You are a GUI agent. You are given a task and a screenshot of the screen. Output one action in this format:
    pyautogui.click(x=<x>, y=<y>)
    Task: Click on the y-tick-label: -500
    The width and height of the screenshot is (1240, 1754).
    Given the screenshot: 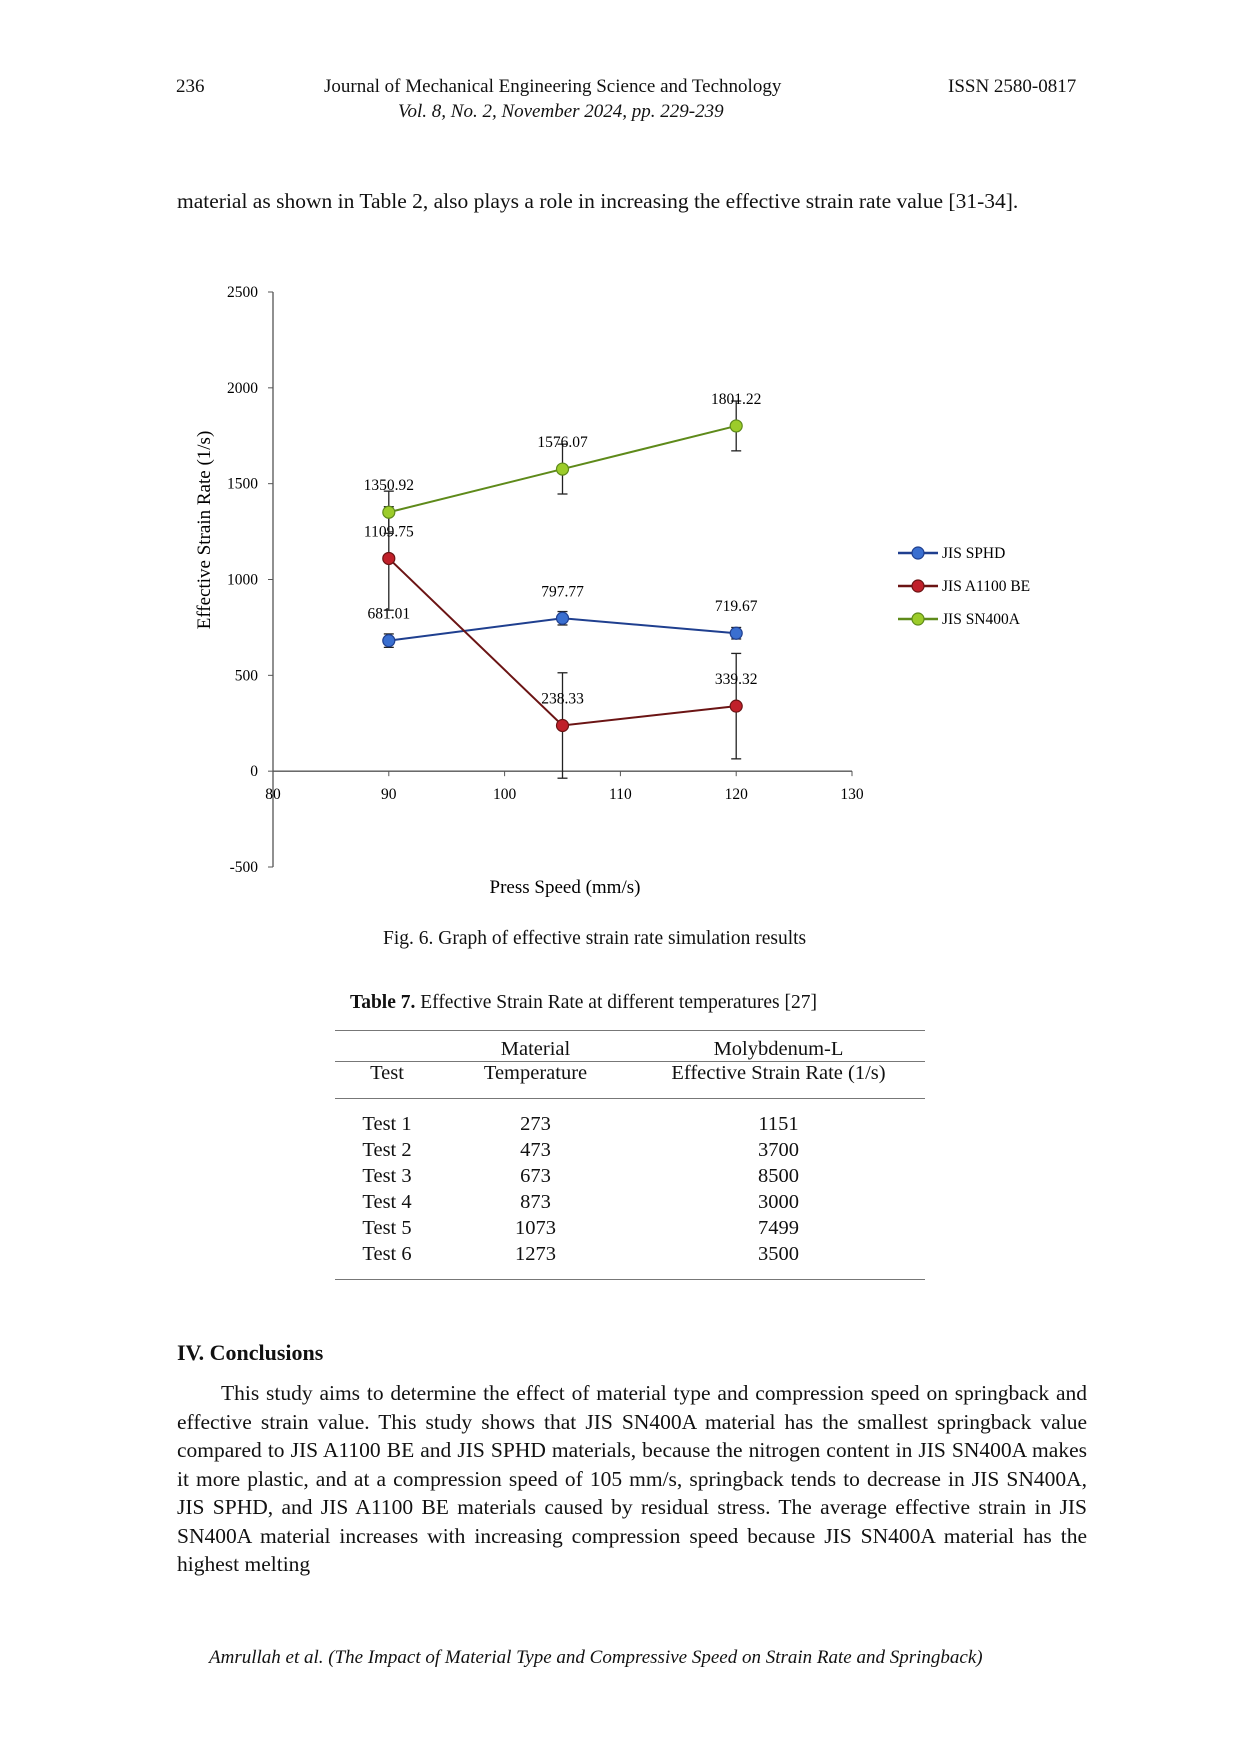 What is the action you would take?
    pyautogui.click(x=244, y=867)
    